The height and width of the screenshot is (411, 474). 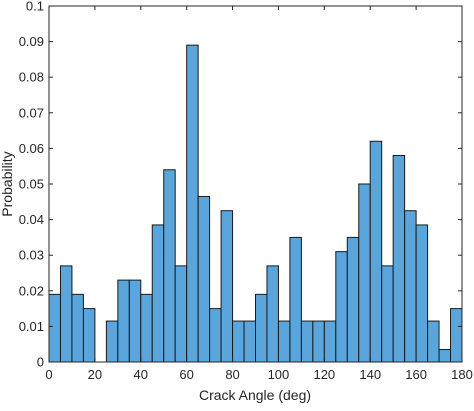 I want to click on y-tick-label: 0.02, so click(x=31, y=290).